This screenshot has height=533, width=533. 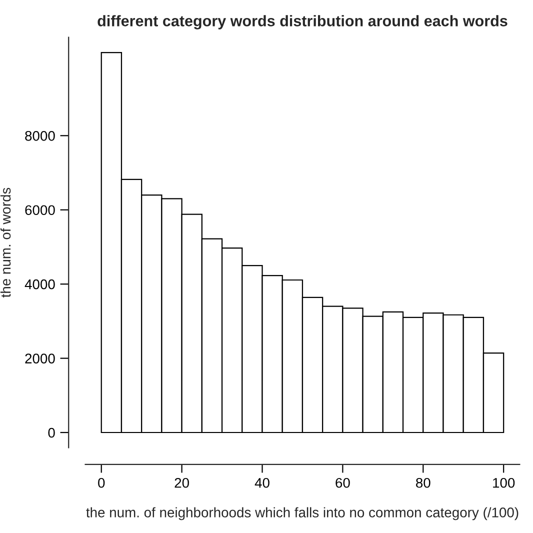 I want to click on x-tick-label: 40, so click(x=262, y=483).